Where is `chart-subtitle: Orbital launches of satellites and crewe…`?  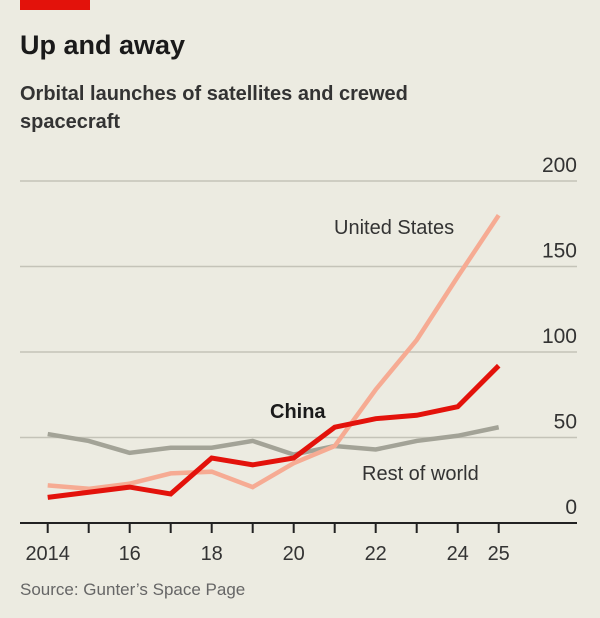
chart-subtitle: Orbital launches of satellites and crewe… is located at coordinates (214, 108).